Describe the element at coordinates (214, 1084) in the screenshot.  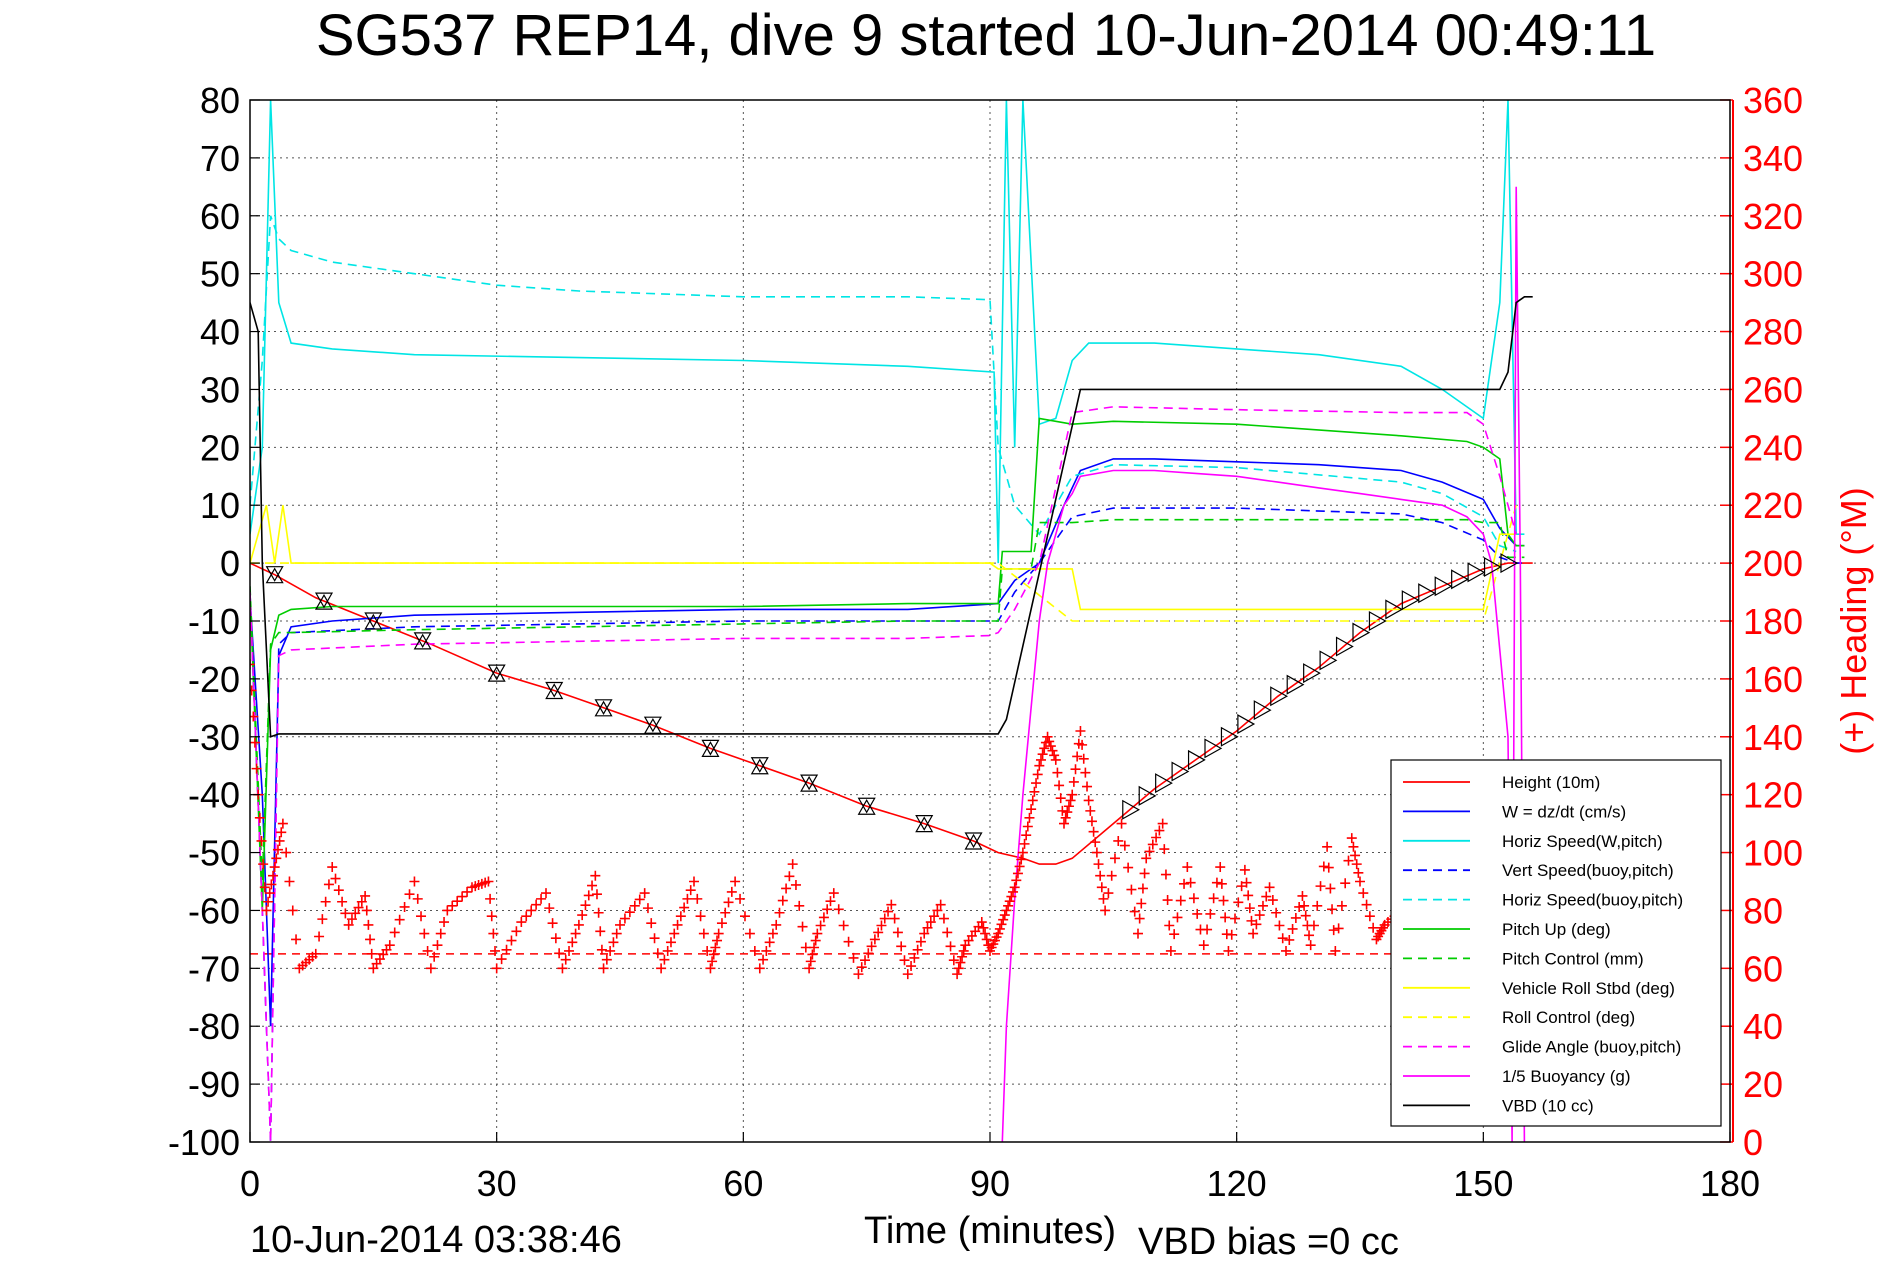
I see `y-tick-label: -90` at that location.